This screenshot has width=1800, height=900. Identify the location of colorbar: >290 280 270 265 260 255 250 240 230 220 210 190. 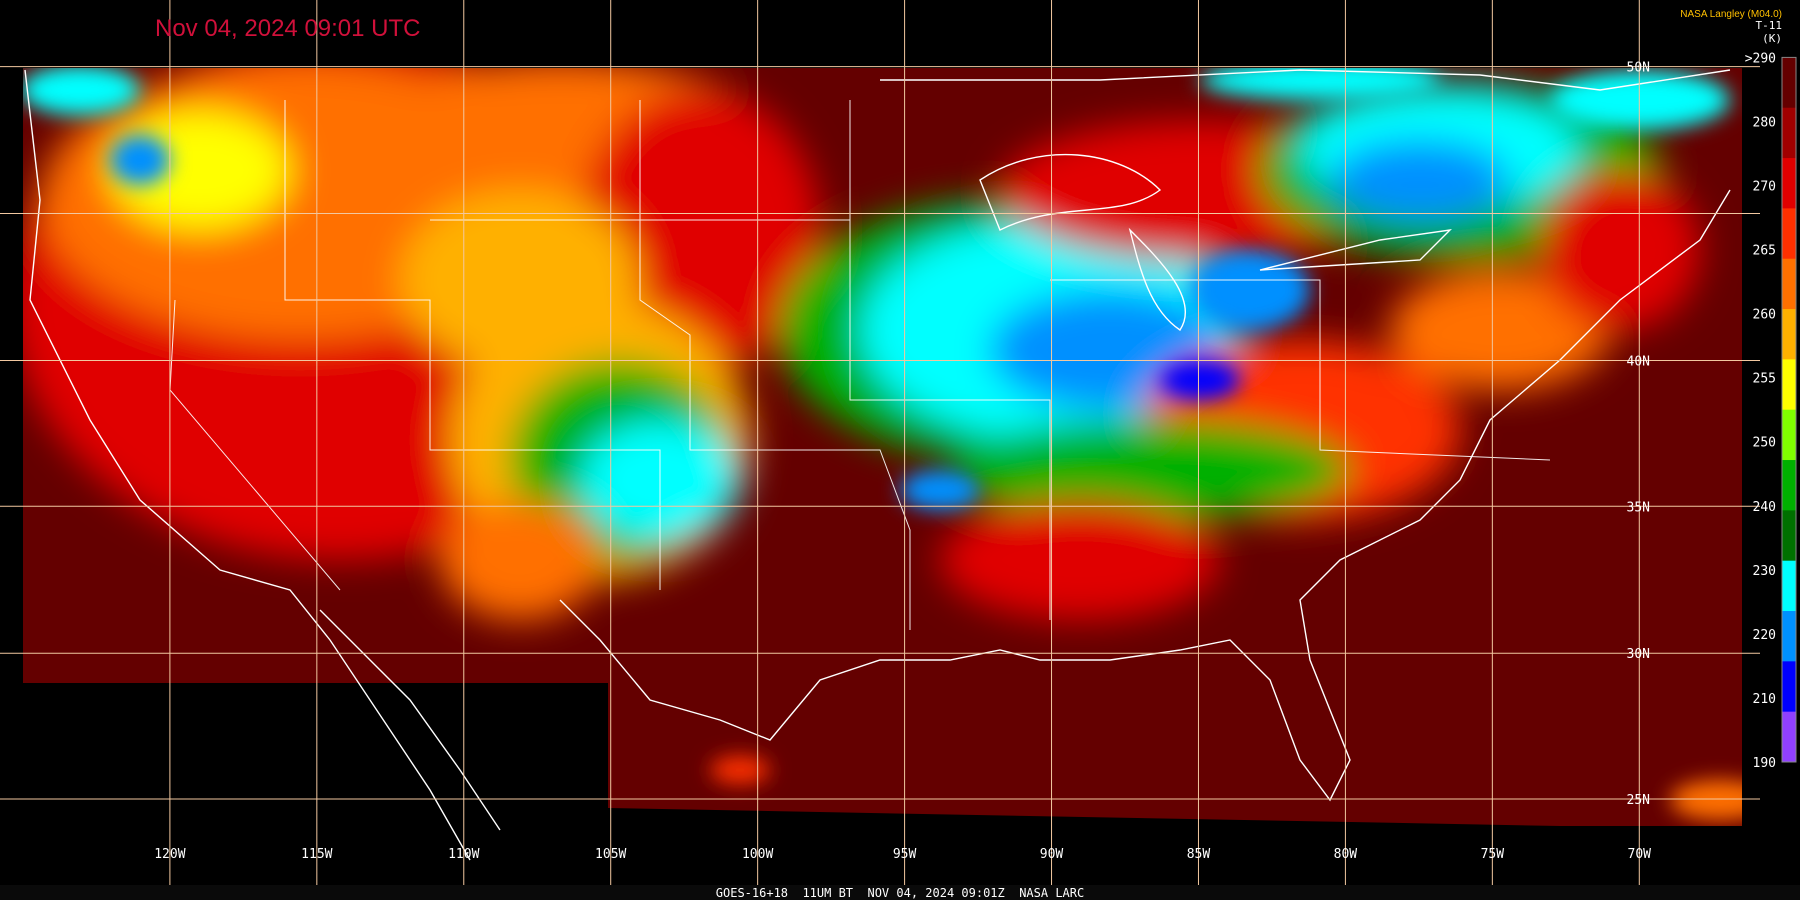
(1771, 411).